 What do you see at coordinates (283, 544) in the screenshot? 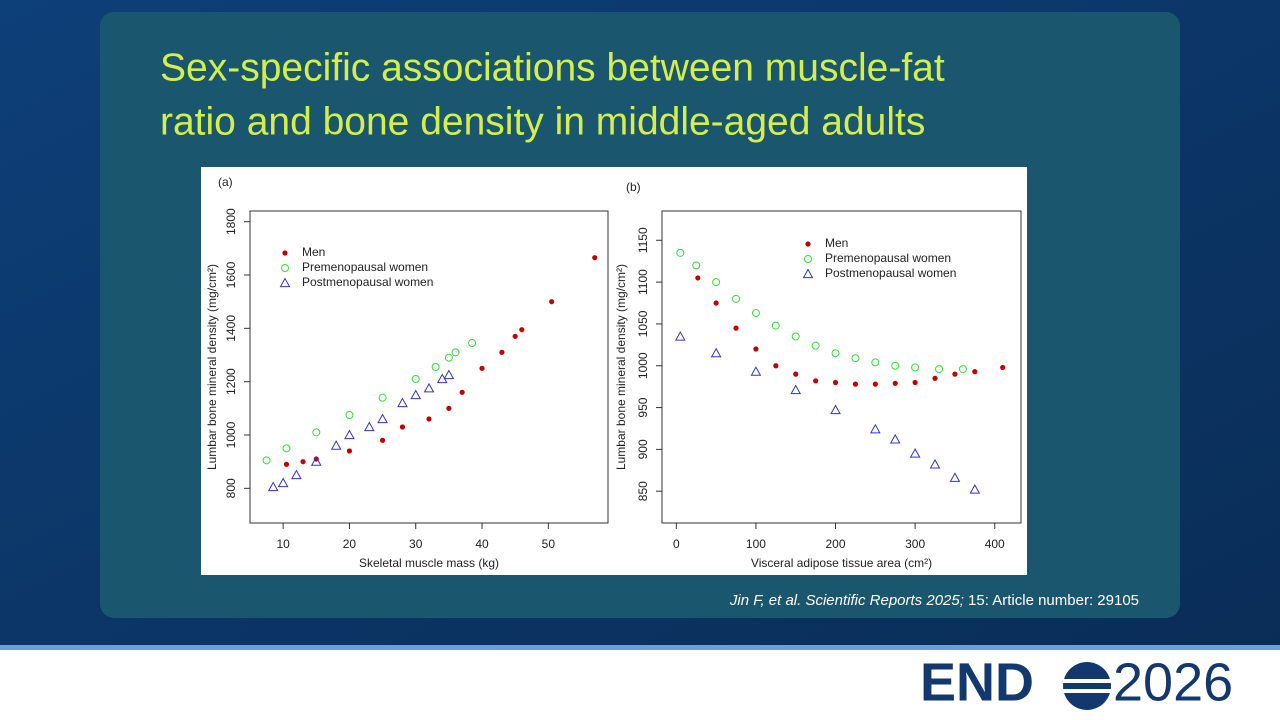
I see `x-tick-label: 10` at bounding box center [283, 544].